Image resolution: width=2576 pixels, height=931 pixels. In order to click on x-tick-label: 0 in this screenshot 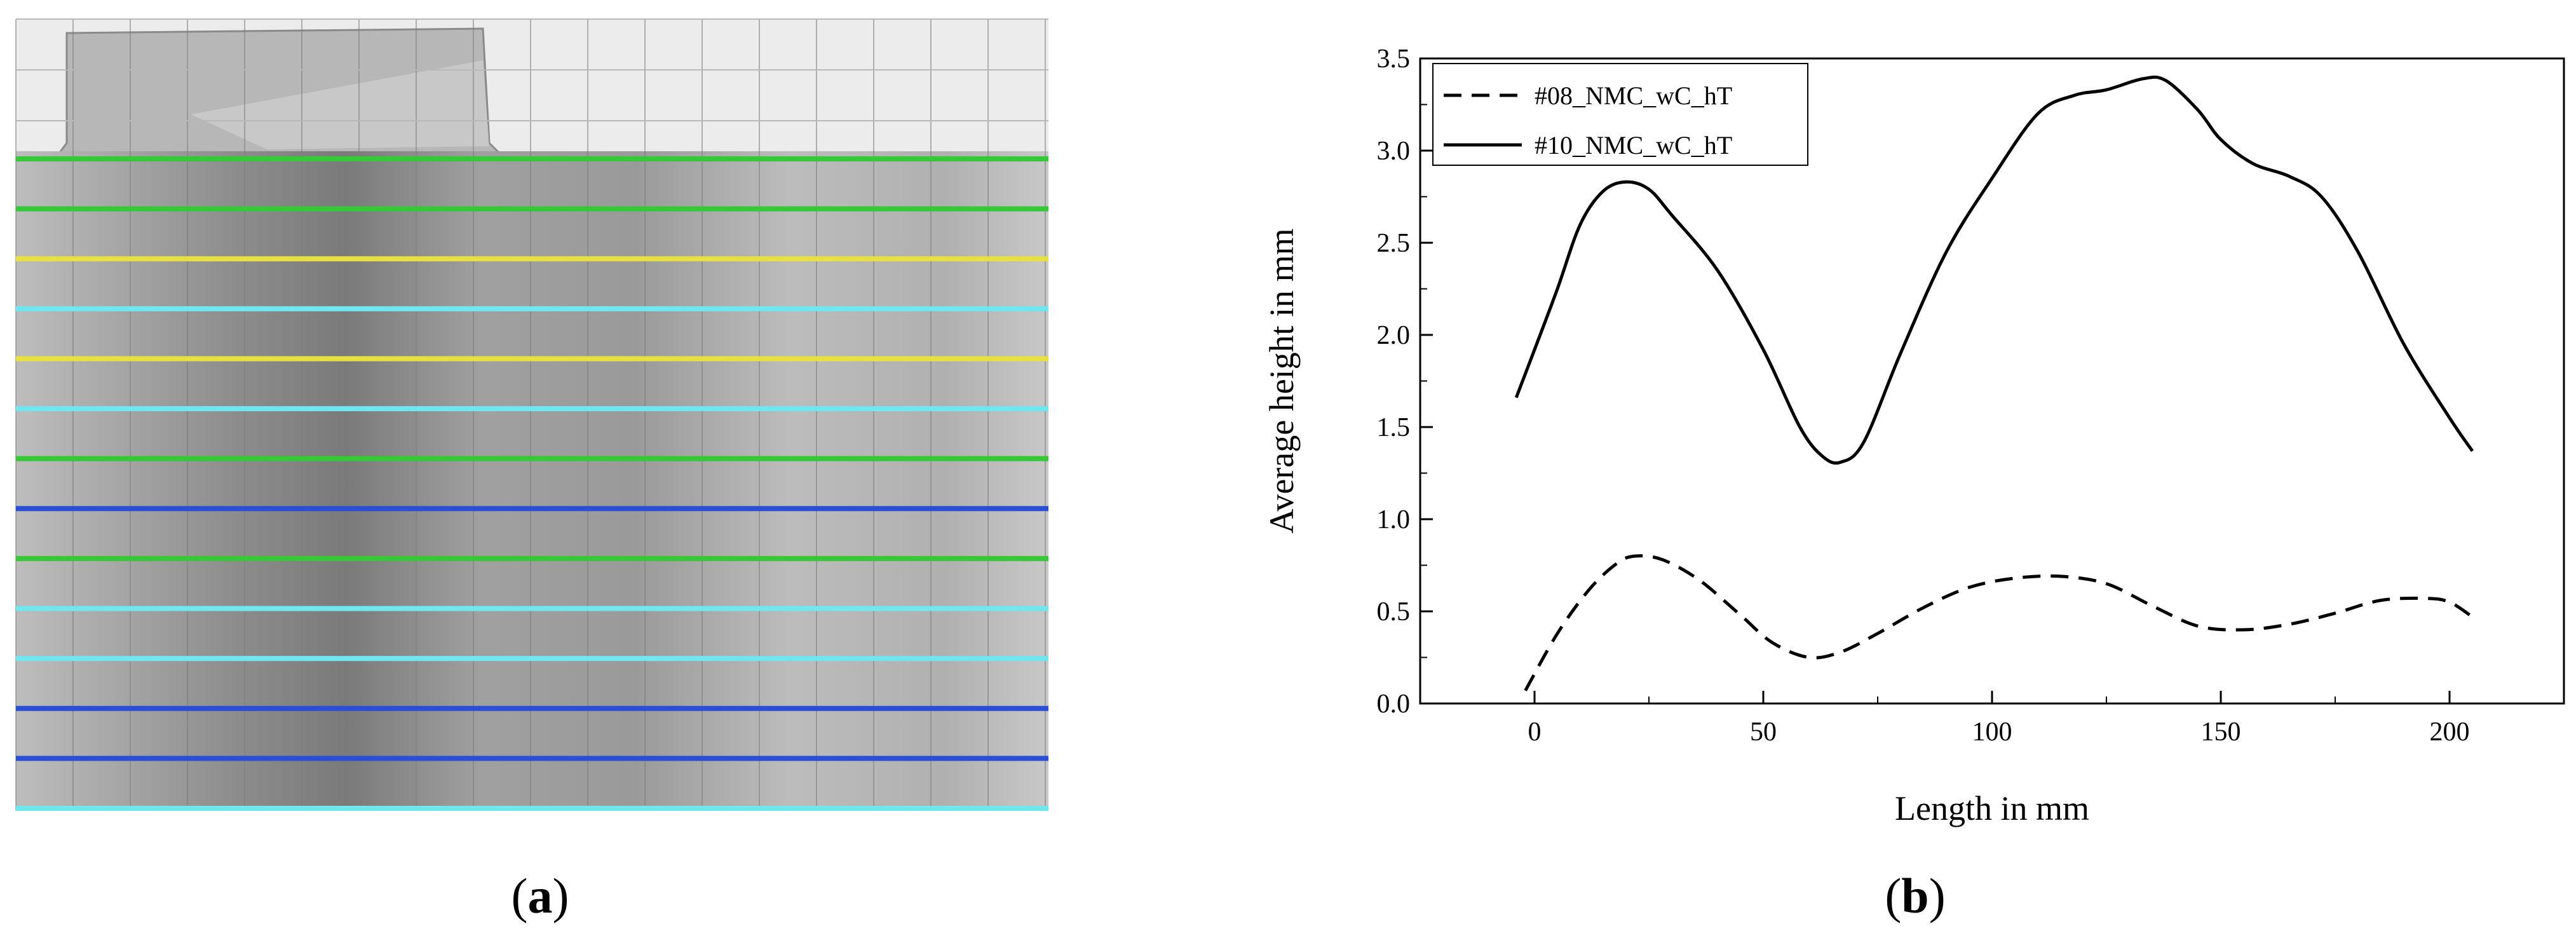, I will do `click(1535, 732)`.